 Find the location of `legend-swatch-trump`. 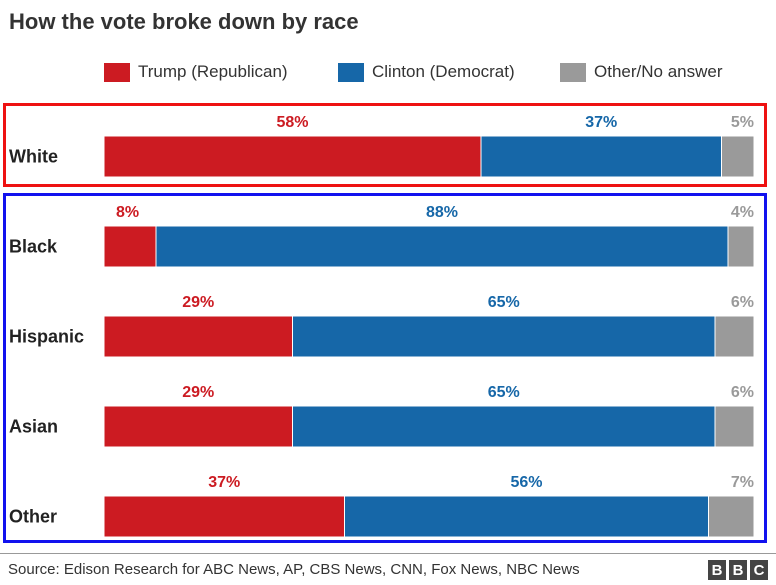

legend-swatch-trump is located at coordinates (117, 72).